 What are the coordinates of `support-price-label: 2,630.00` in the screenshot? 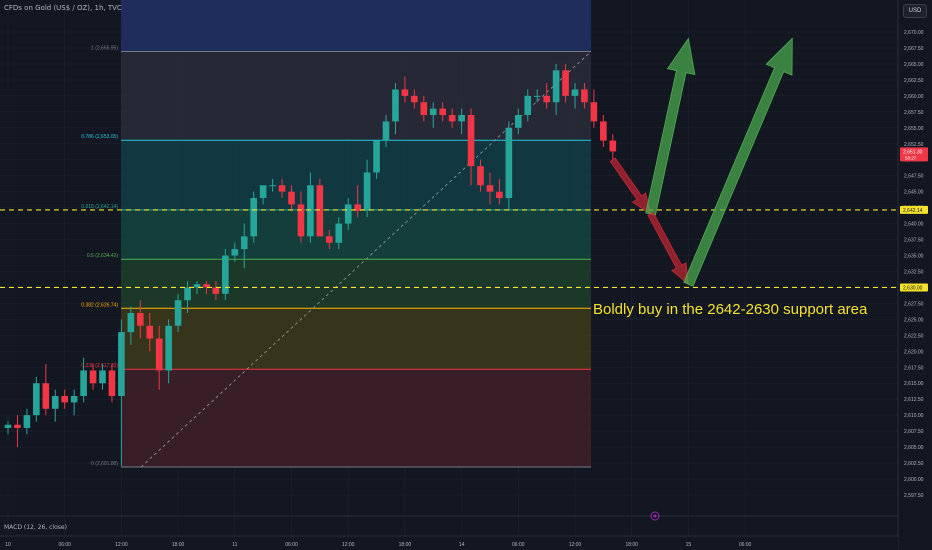 It's located at (914, 287).